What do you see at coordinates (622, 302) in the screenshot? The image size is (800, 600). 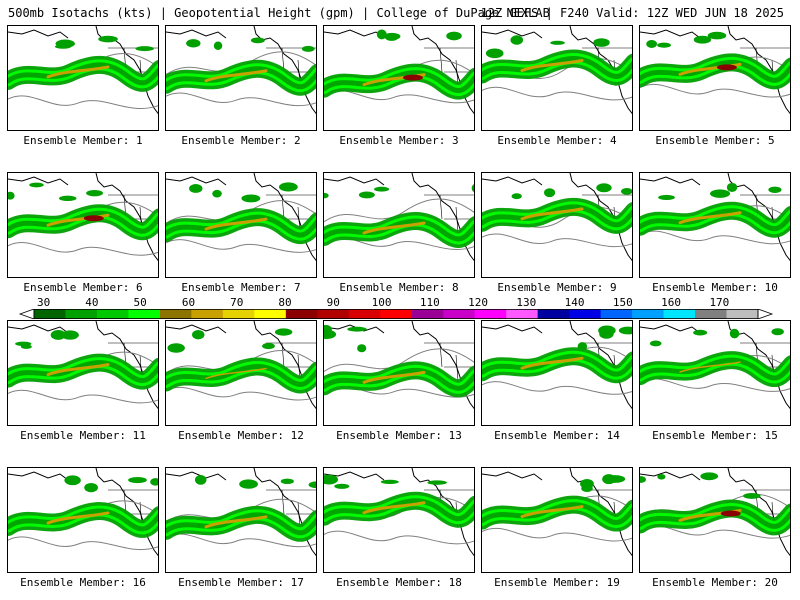 I see `colorbar-tick-label: 150` at bounding box center [622, 302].